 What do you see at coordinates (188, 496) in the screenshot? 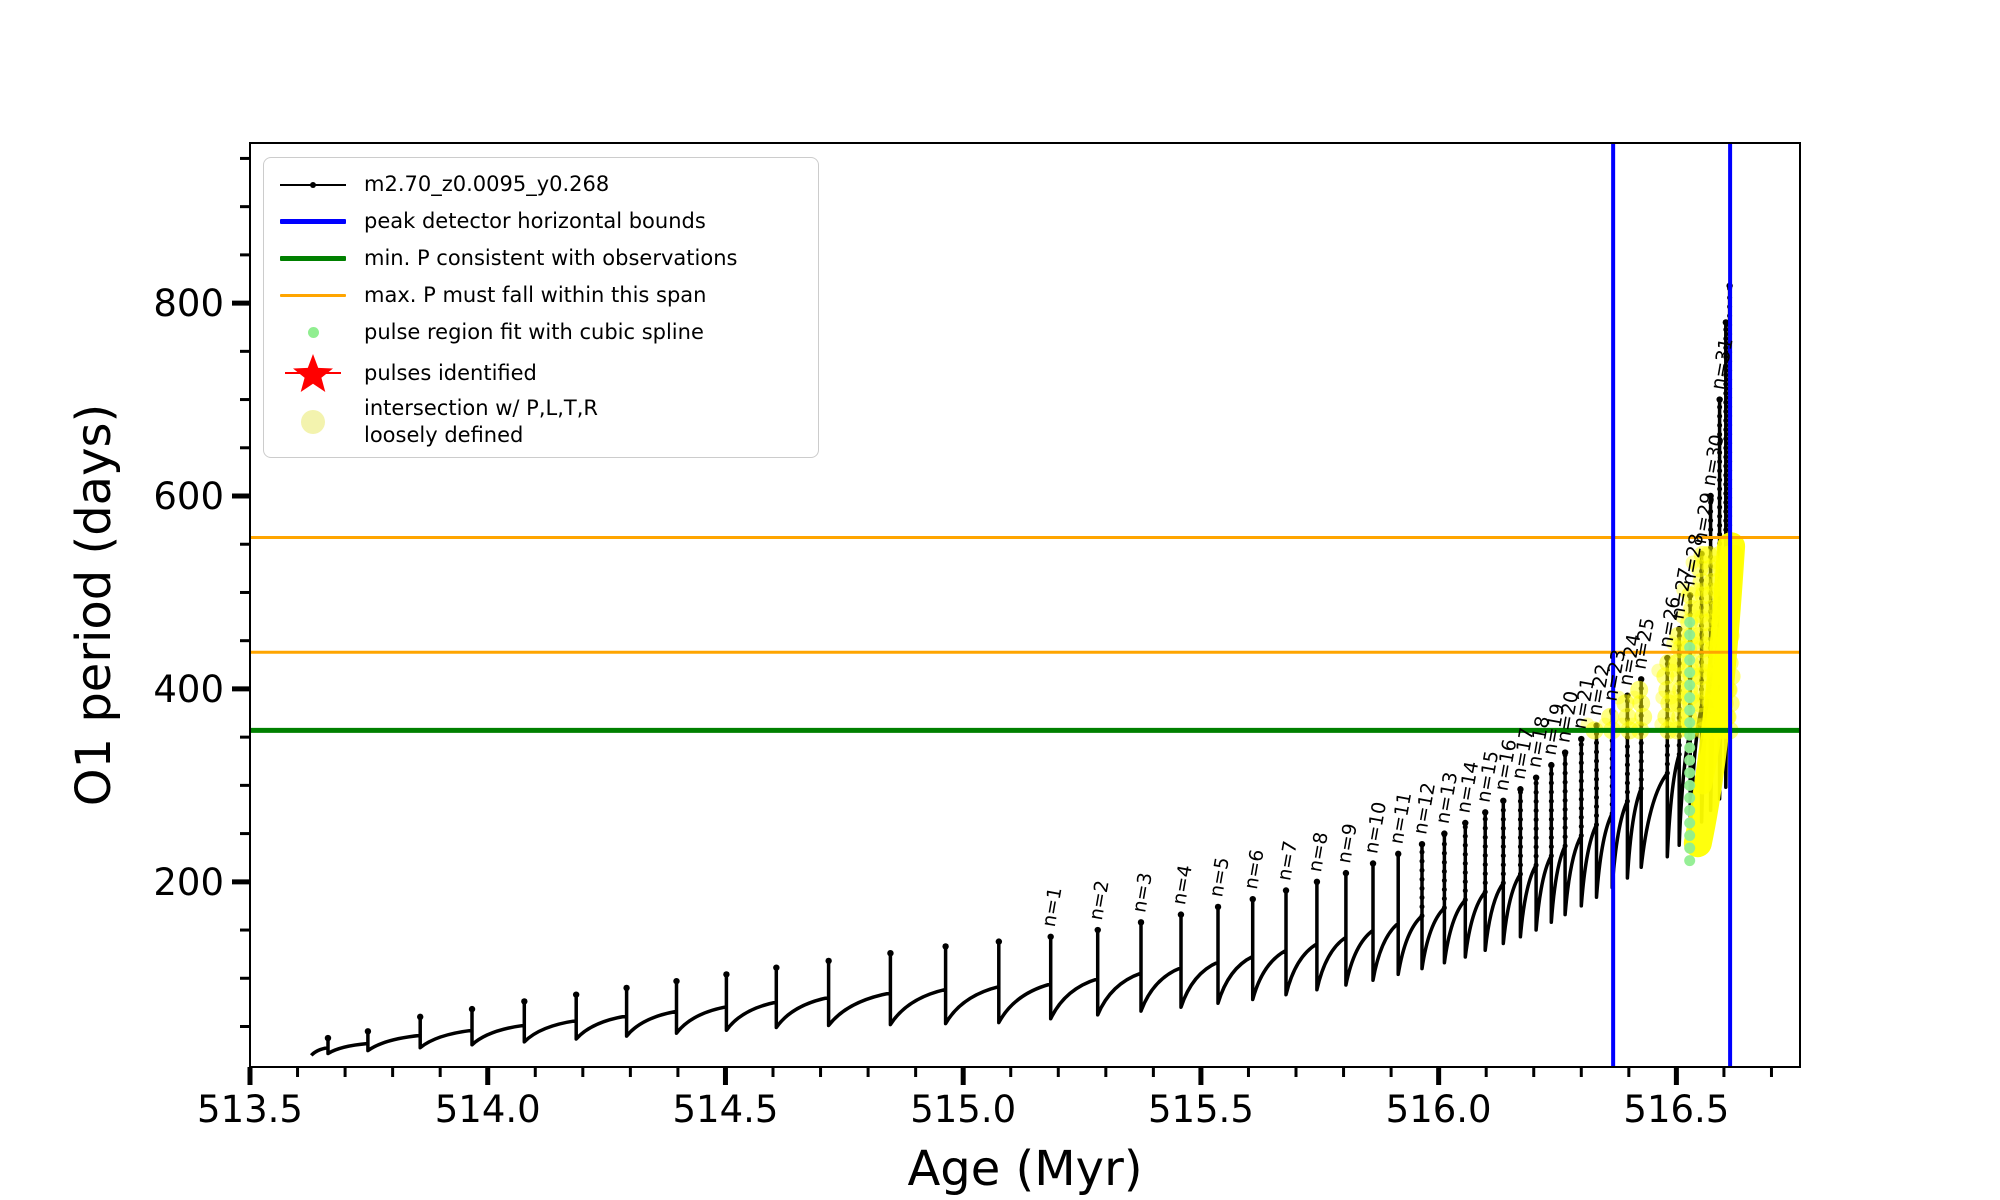
I see `y-tick-label: 600` at bounding box center [188, 496].